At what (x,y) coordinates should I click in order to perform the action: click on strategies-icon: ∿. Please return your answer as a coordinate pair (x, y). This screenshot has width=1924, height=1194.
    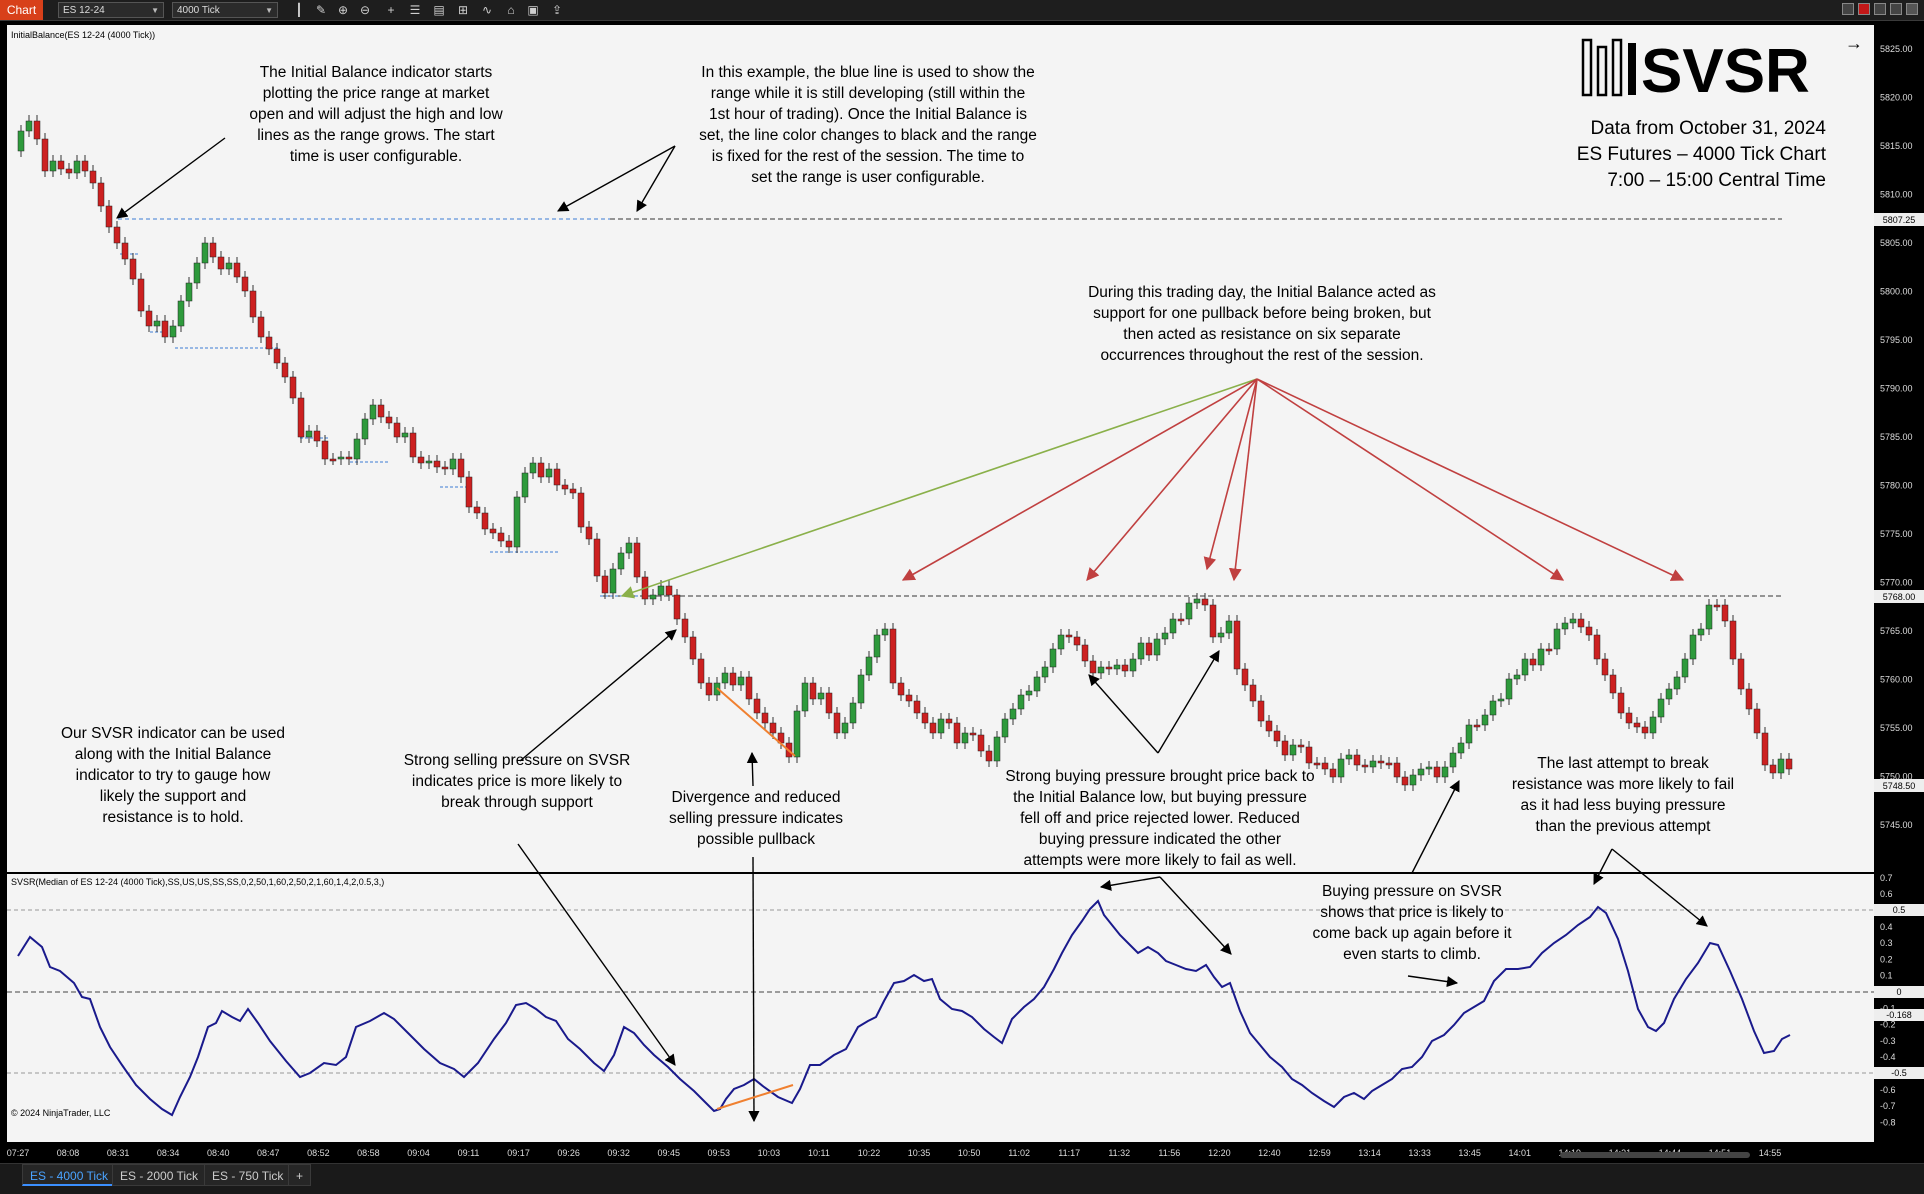
    Looking at the image, I should click on (487, 10).